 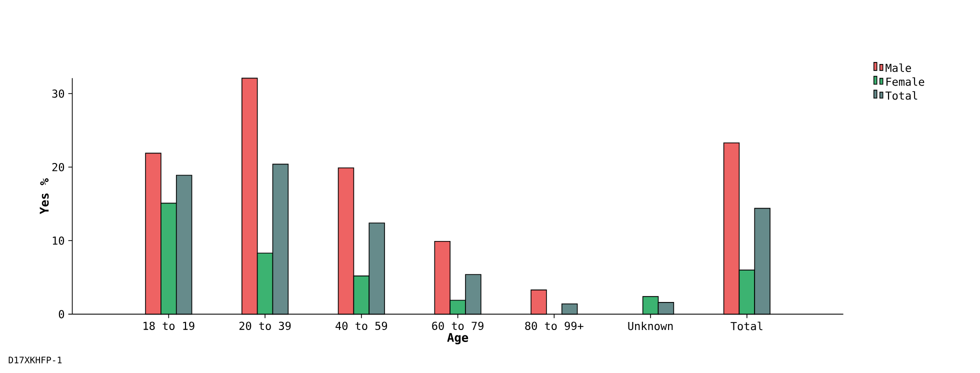 What do you see at coordinates (58, 93) in the screenshot?
I see `y-tick-label: 30` at bounding box center [58, 93].